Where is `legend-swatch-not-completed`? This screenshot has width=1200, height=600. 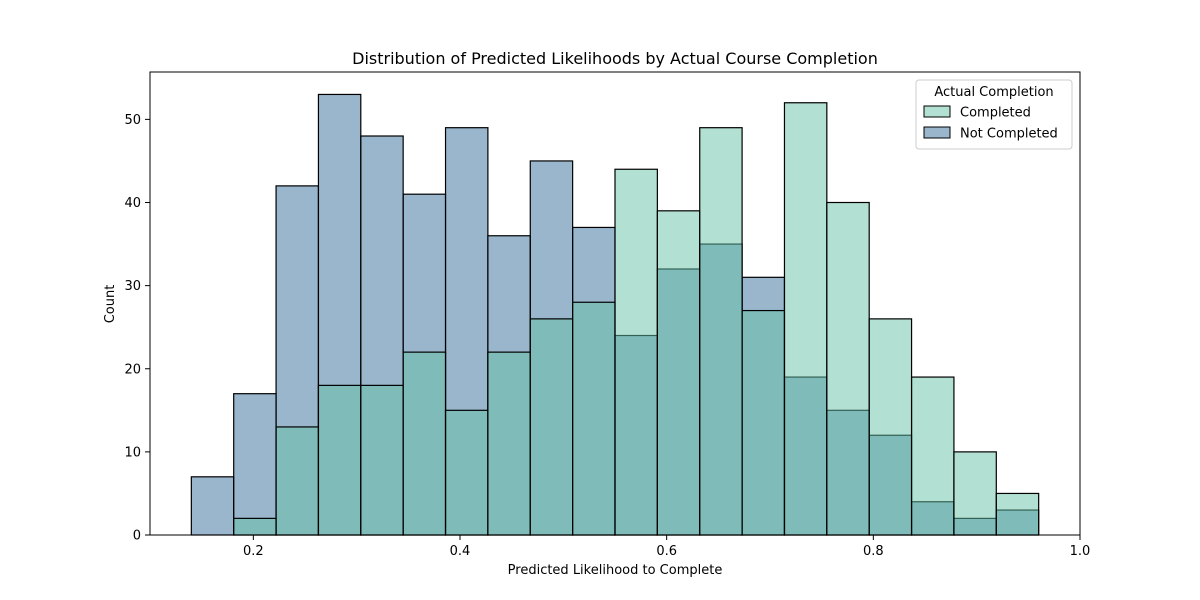
legend-swatch-not-completed is located at coordinates (937, 132).